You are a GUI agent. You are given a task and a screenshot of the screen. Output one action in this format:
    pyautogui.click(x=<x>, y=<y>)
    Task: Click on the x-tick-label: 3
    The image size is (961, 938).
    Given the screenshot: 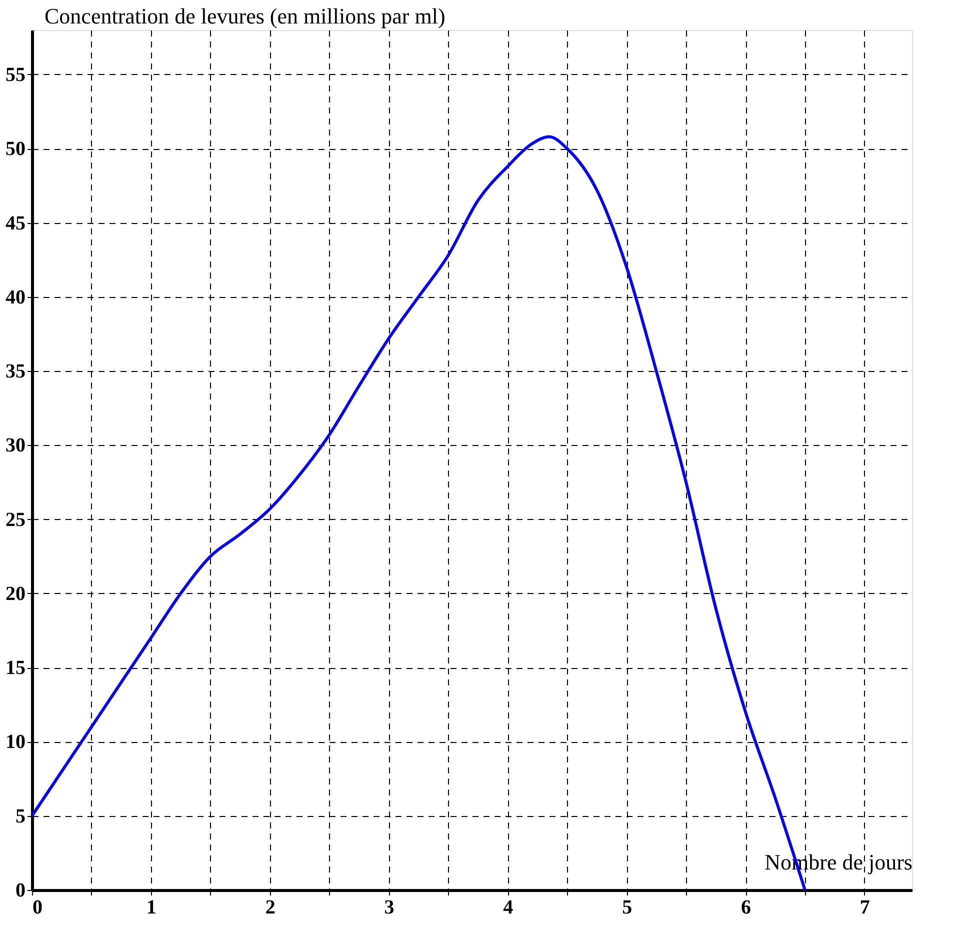 What is the action you would take?
    pyautogui.click(x=389, y=907)
    